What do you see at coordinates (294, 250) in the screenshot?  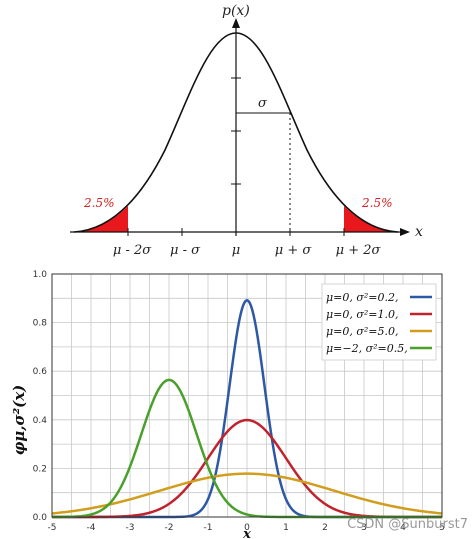 I see `tick-label-mu-plus-sigma: μ + σ` at bounding box center [294, 250].